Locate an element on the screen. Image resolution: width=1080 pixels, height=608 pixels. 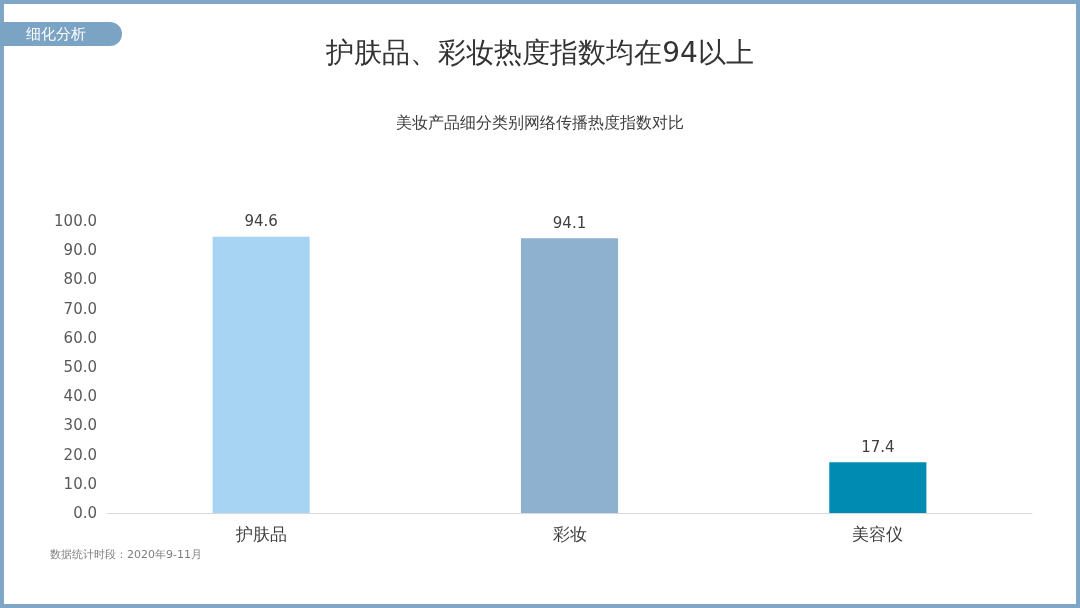
y-tick-label: 60.0 is located at coordinates (80, 337).